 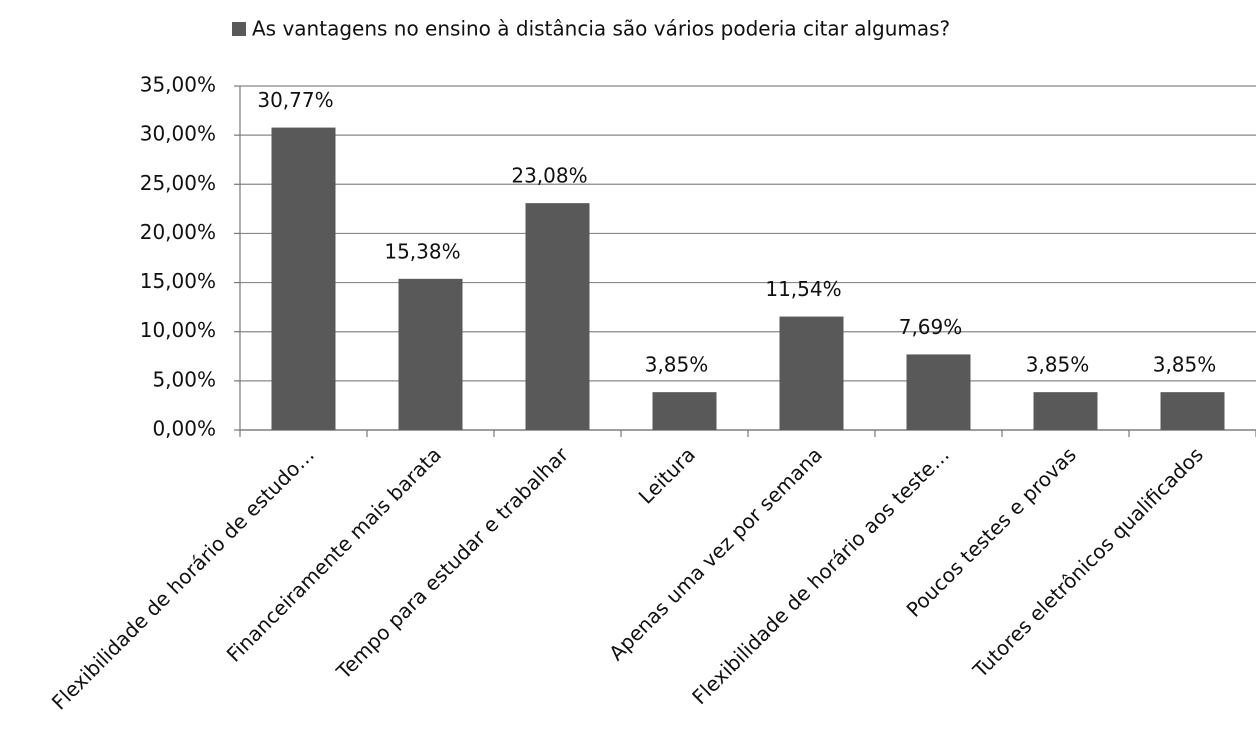 What do you see at coordinates (334, 554) in the screenshot?
I see `x-tick-label: Financeiramente mais barata` at bounding box center [334, 554].